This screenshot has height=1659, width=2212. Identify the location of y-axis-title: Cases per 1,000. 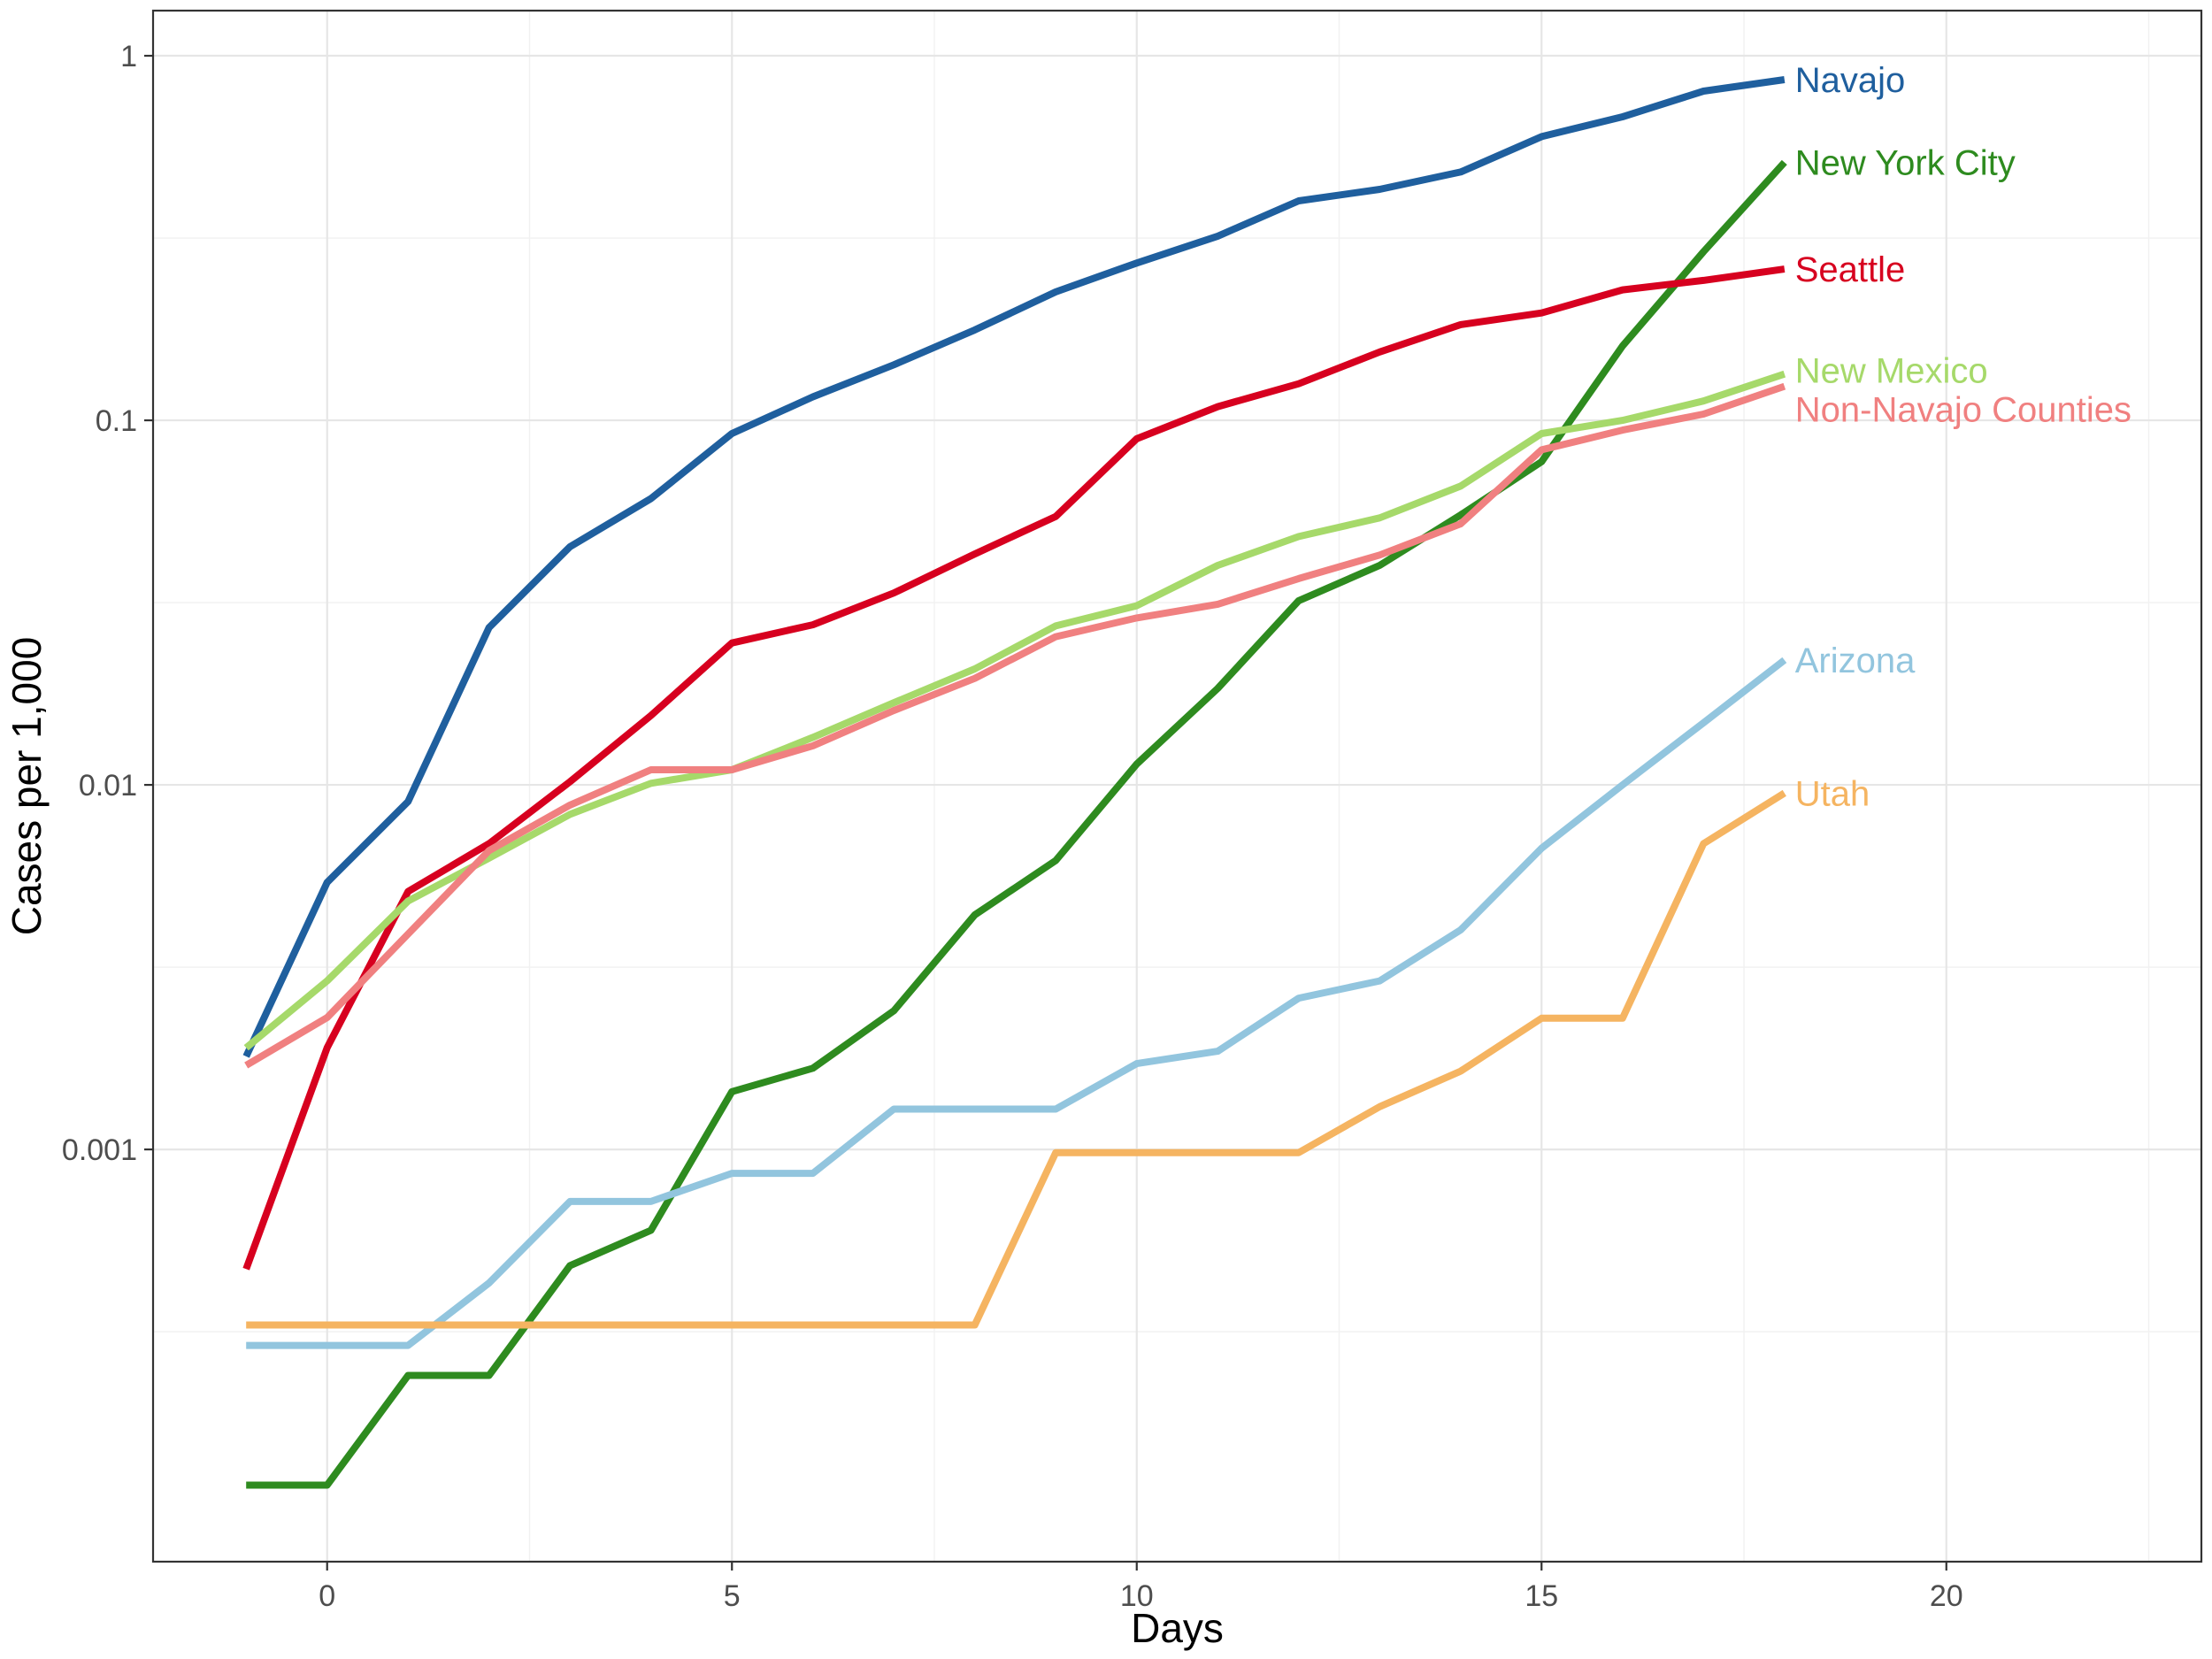
(27, 787).